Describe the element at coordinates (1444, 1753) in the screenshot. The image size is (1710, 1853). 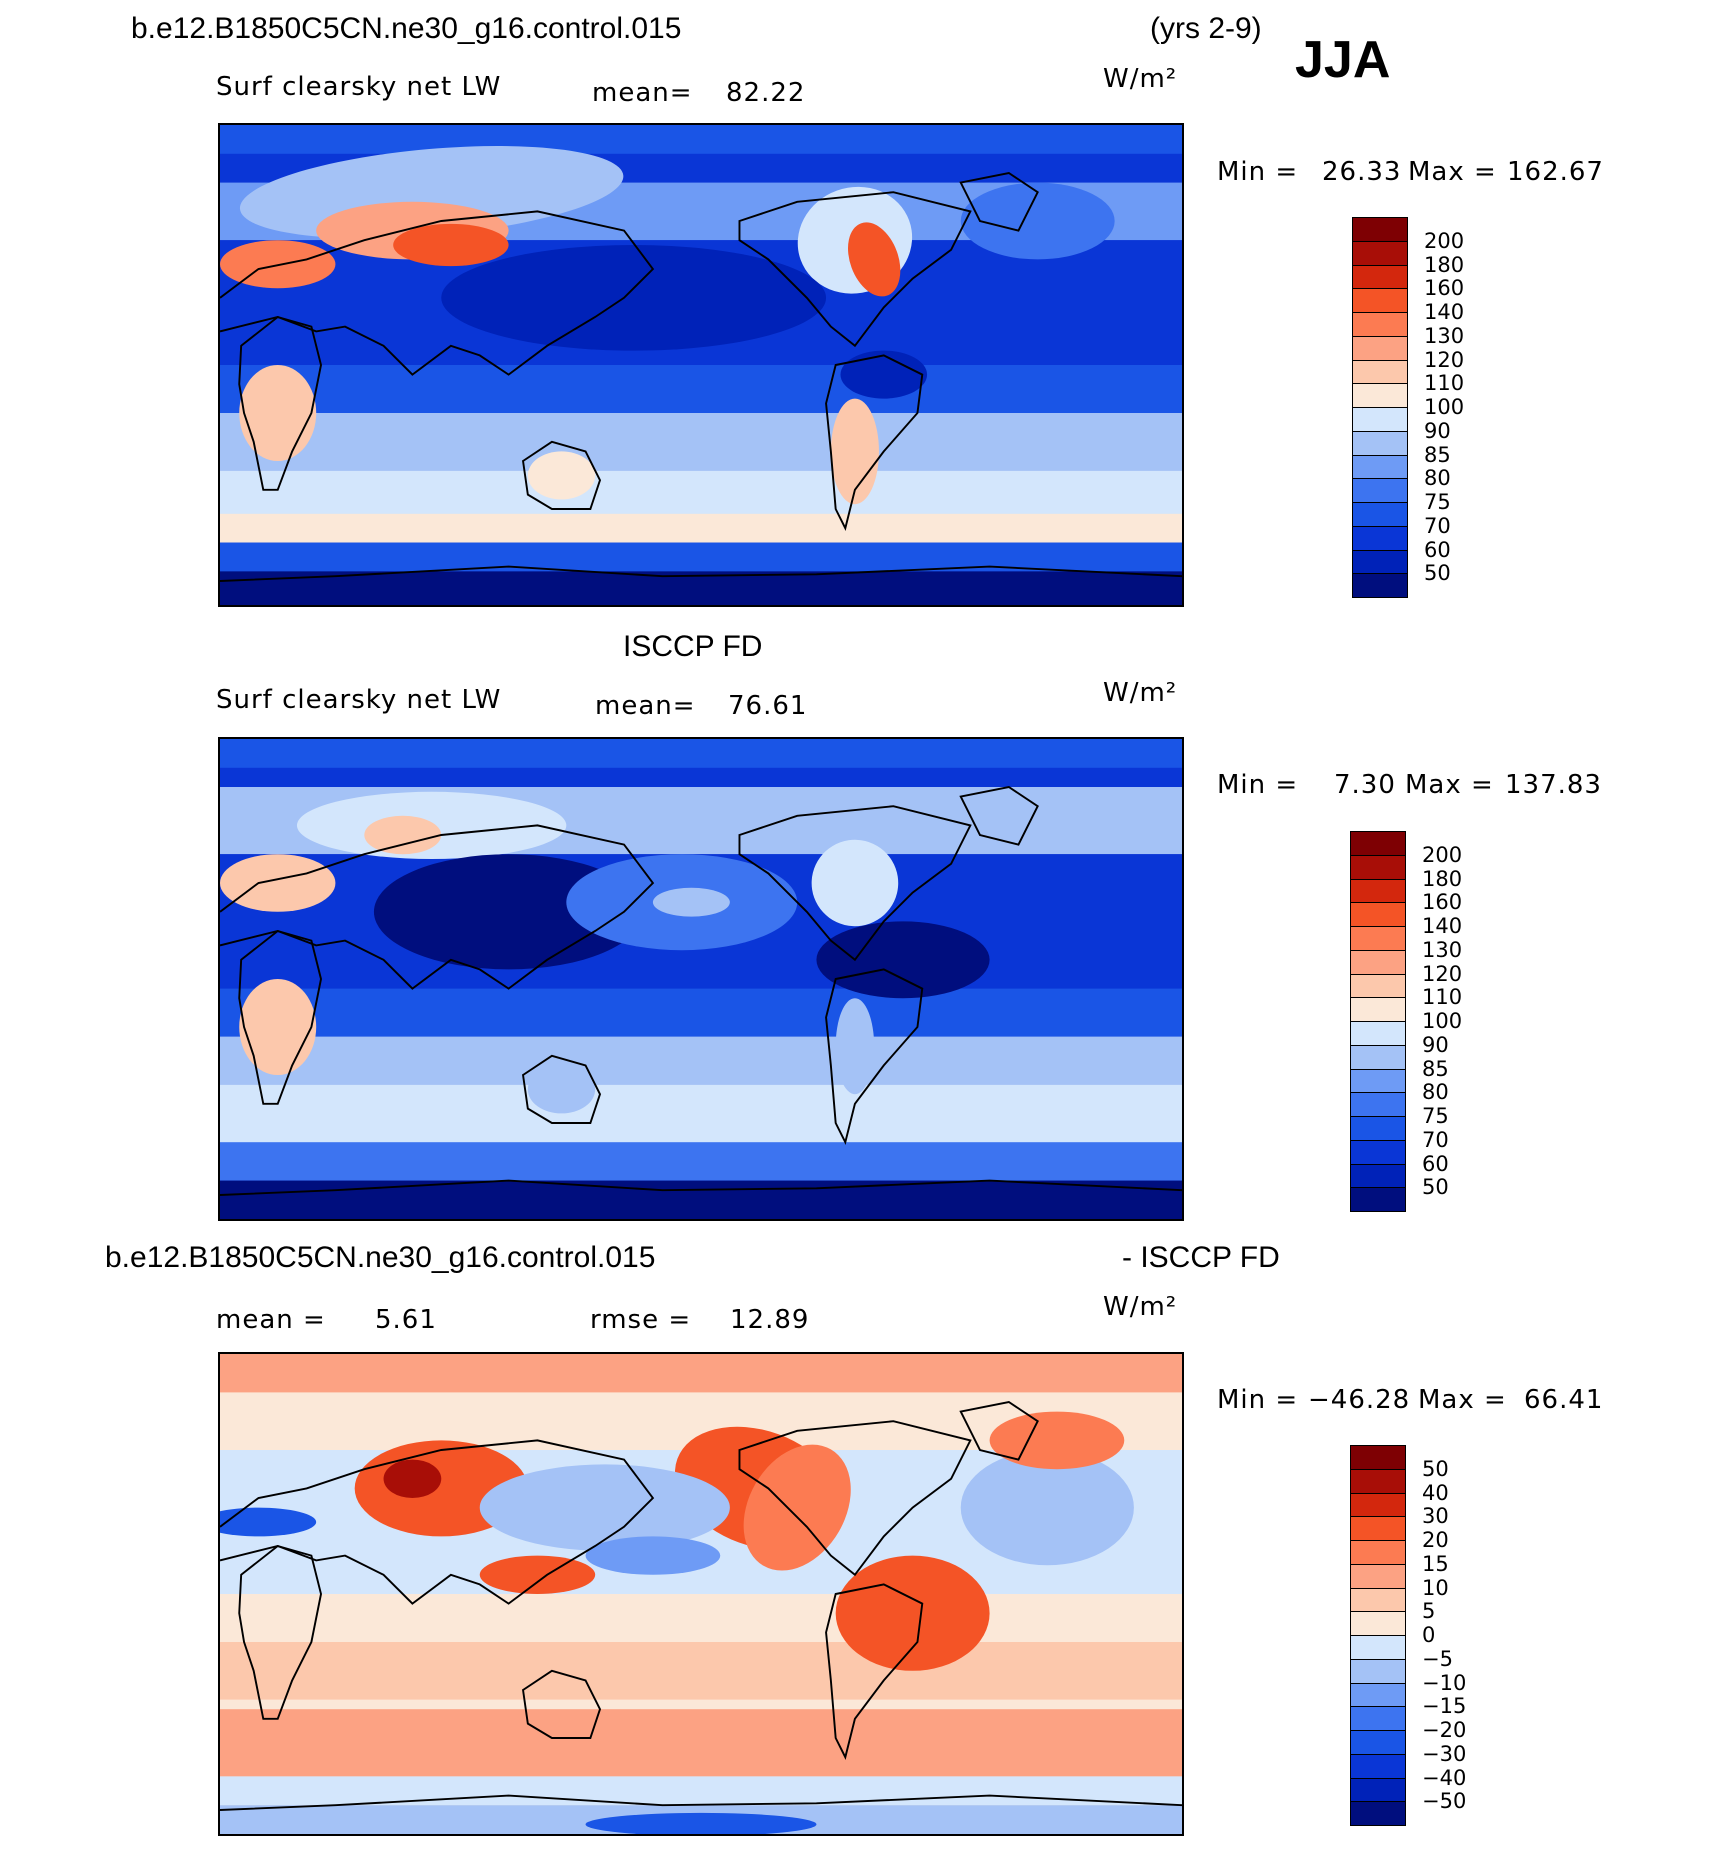
I see `colorbar-level-label: −30` at that location.